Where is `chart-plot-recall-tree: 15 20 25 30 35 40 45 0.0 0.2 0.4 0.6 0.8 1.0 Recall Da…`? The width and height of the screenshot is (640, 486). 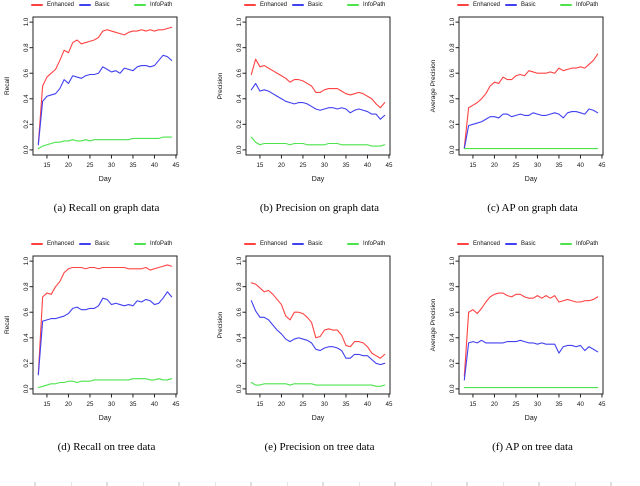 chart-plot-recall-tree: 15 20 25 30 35 40 45 0.0 0.2 0.4 0.6 0.8 1.0 Recall Da… is located at coordinates (92, 338).